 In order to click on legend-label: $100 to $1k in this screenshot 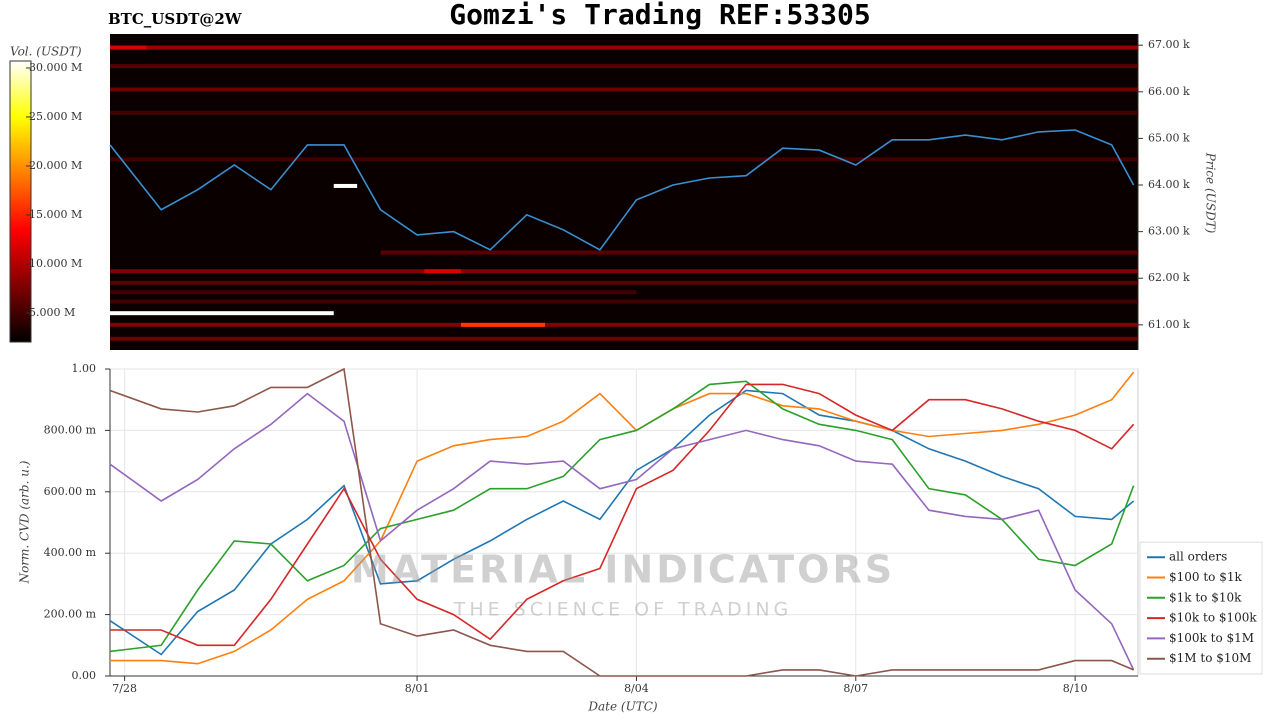, I will do `click(1205, 577)`.